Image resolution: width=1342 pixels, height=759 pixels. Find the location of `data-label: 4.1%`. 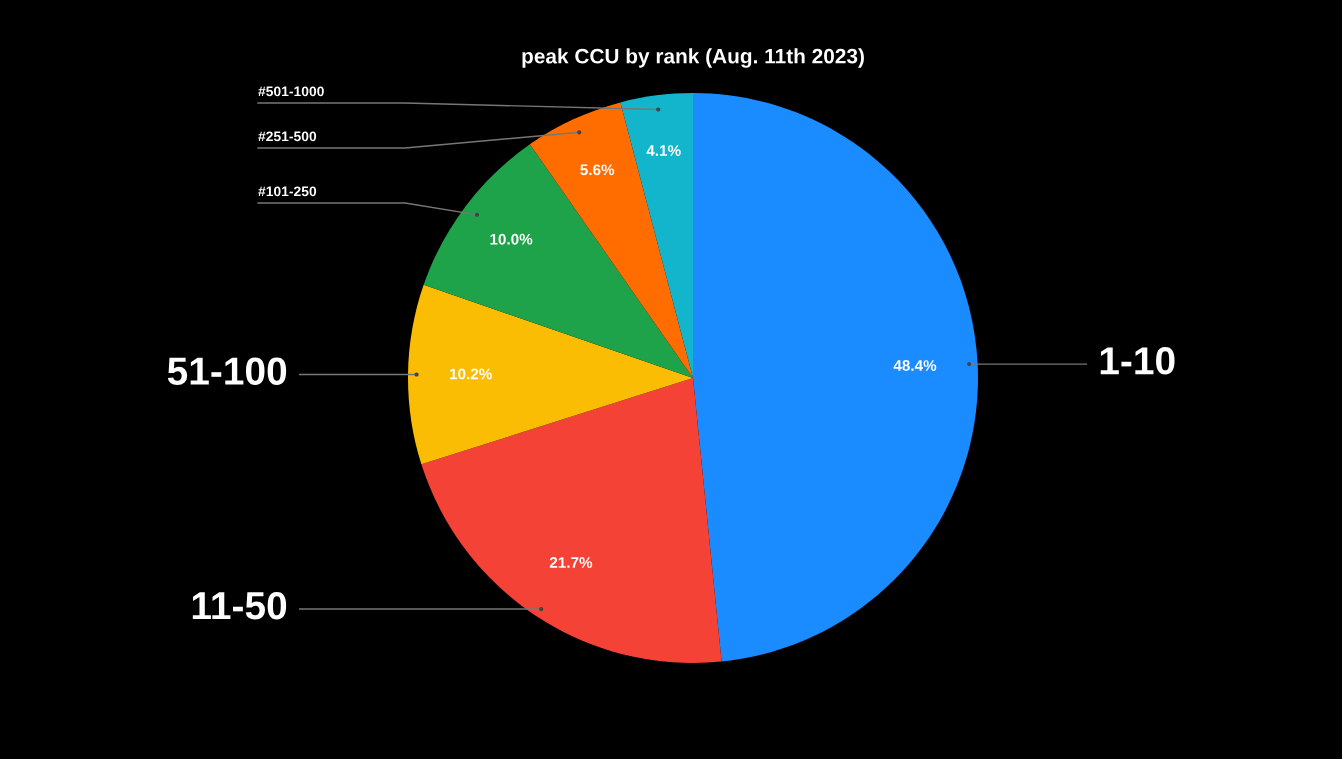

data-label: 4.1% is located at coordinates (663, 150).